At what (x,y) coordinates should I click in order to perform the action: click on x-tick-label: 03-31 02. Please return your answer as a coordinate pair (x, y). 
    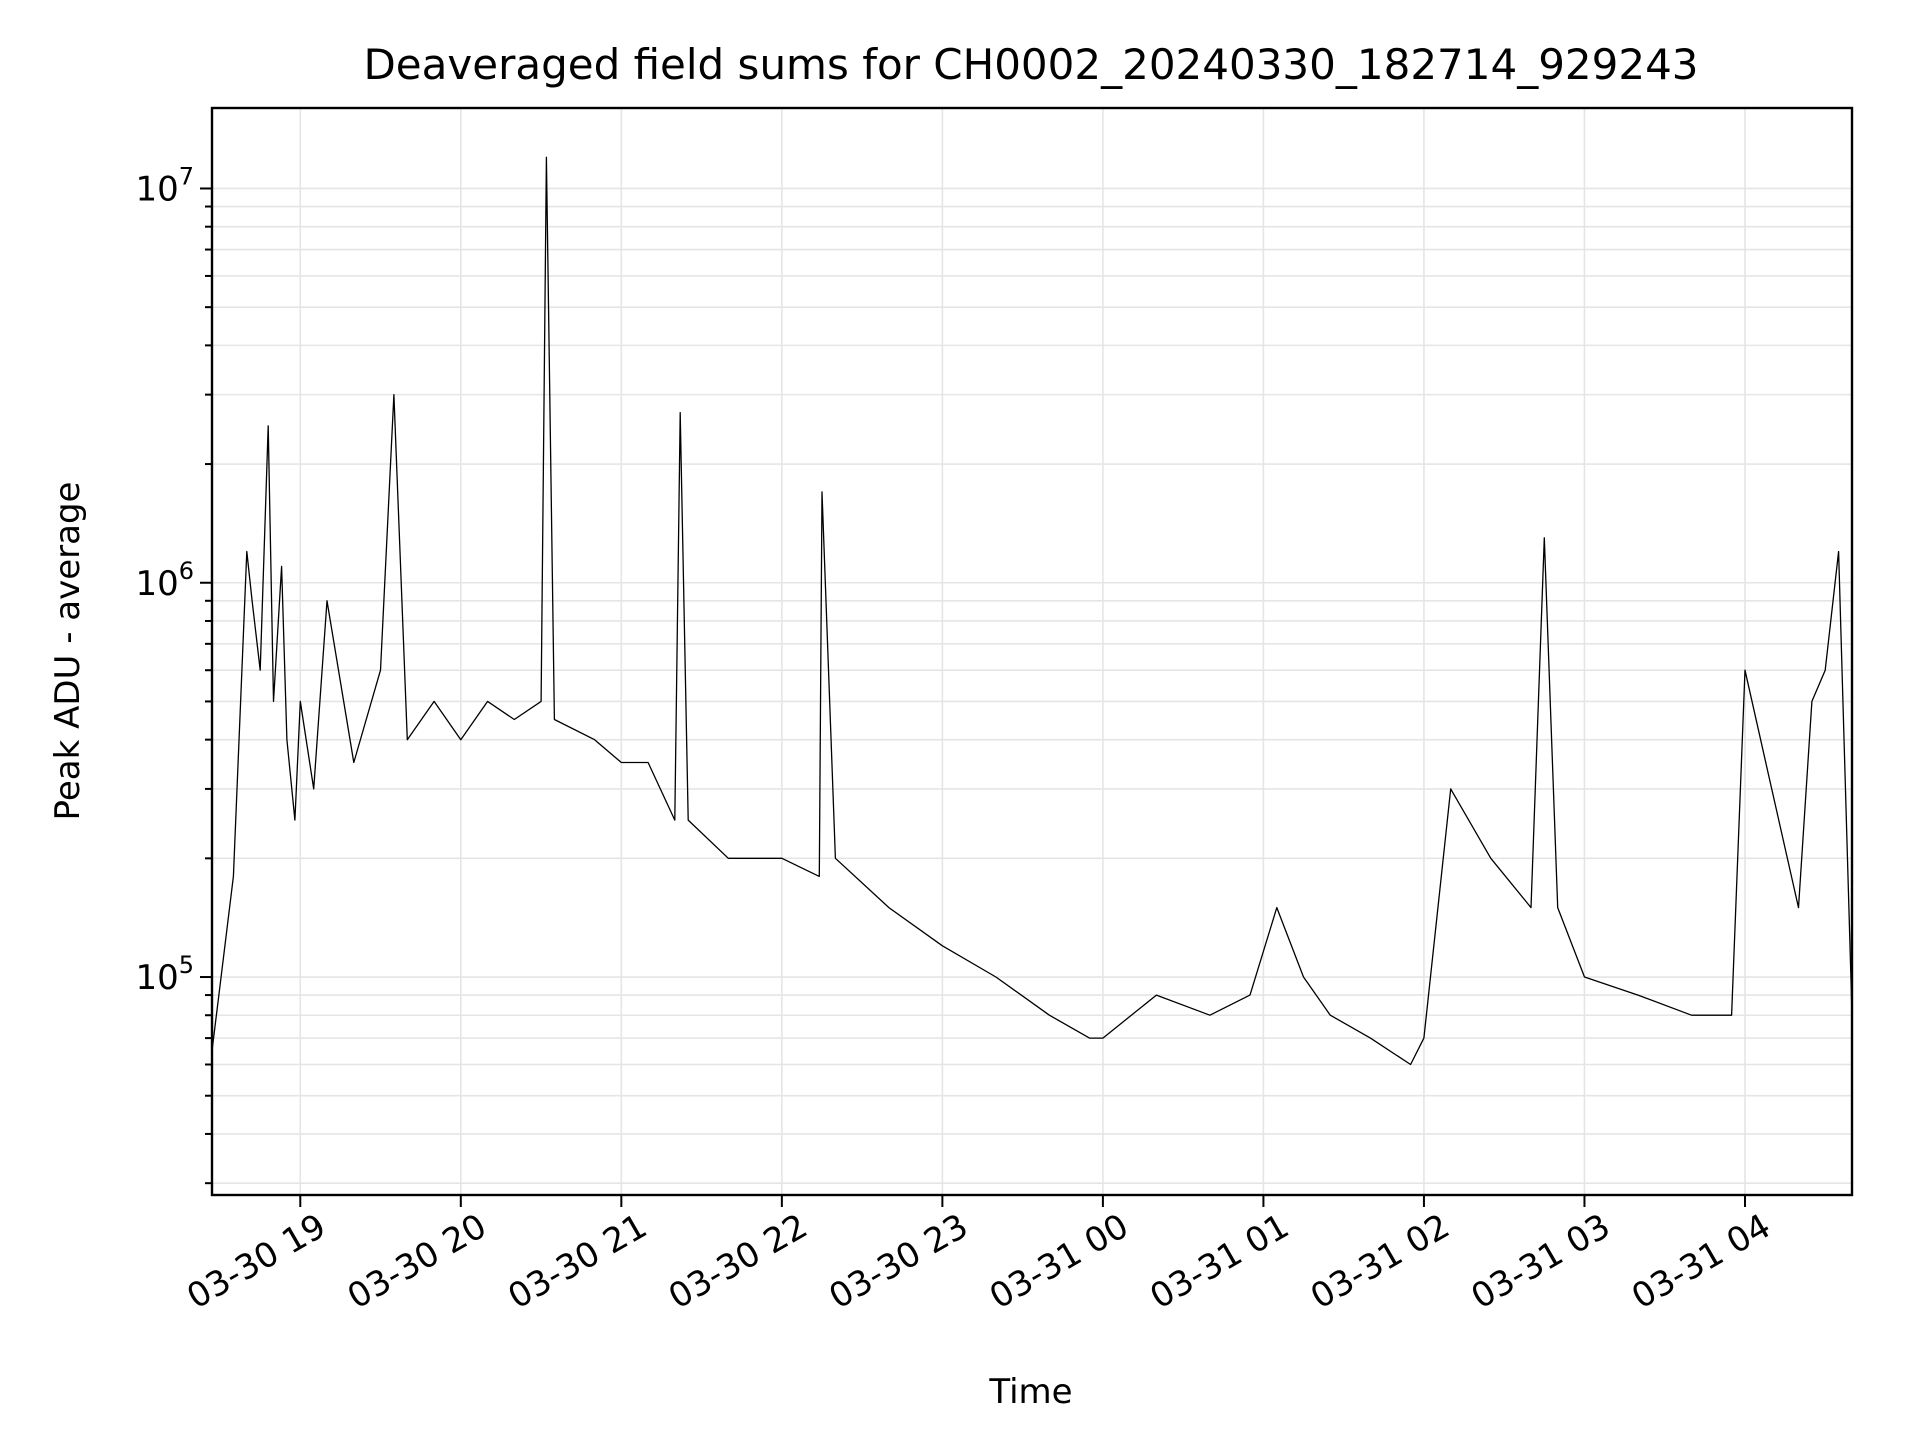
    Looking at the image, I should click on (1380, 1261).